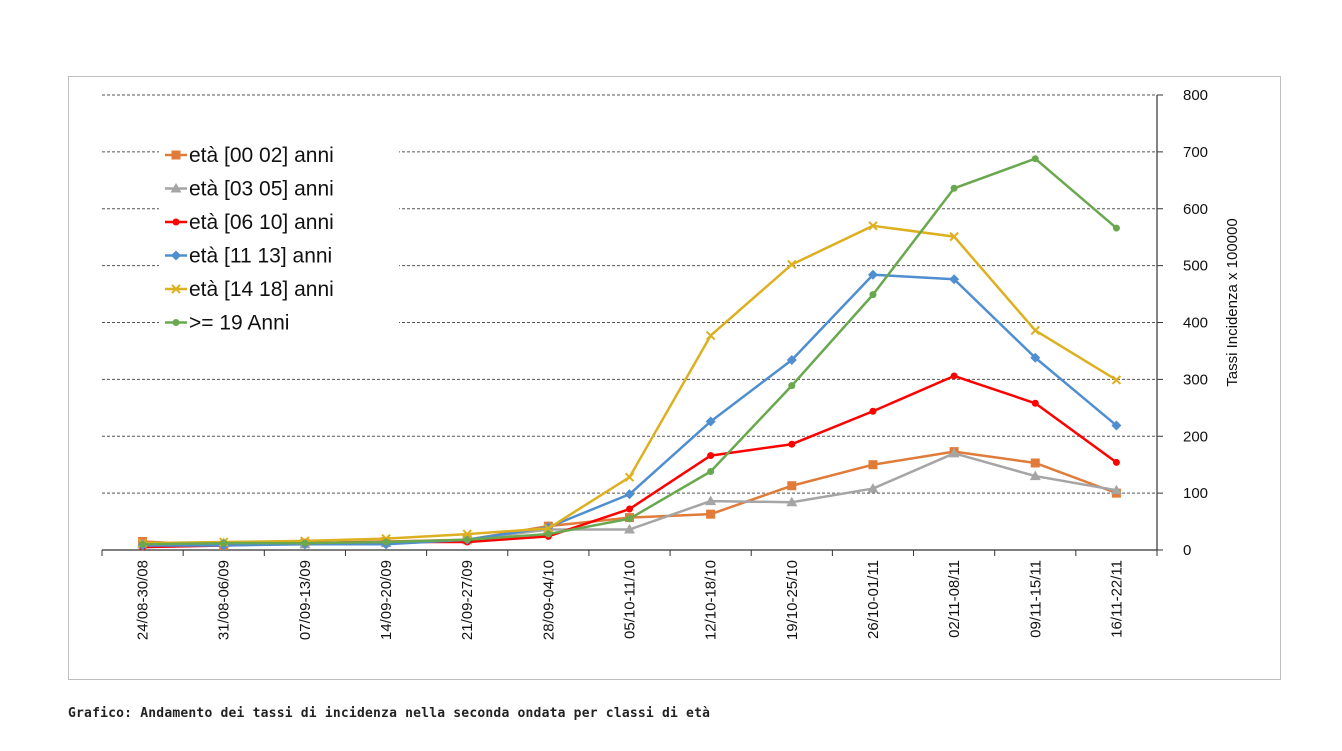 The height and width of the screenshot is (751, 1342). I want to click on y-axis-title: Tassi Incidenza x 100000, so click(1232, 302).